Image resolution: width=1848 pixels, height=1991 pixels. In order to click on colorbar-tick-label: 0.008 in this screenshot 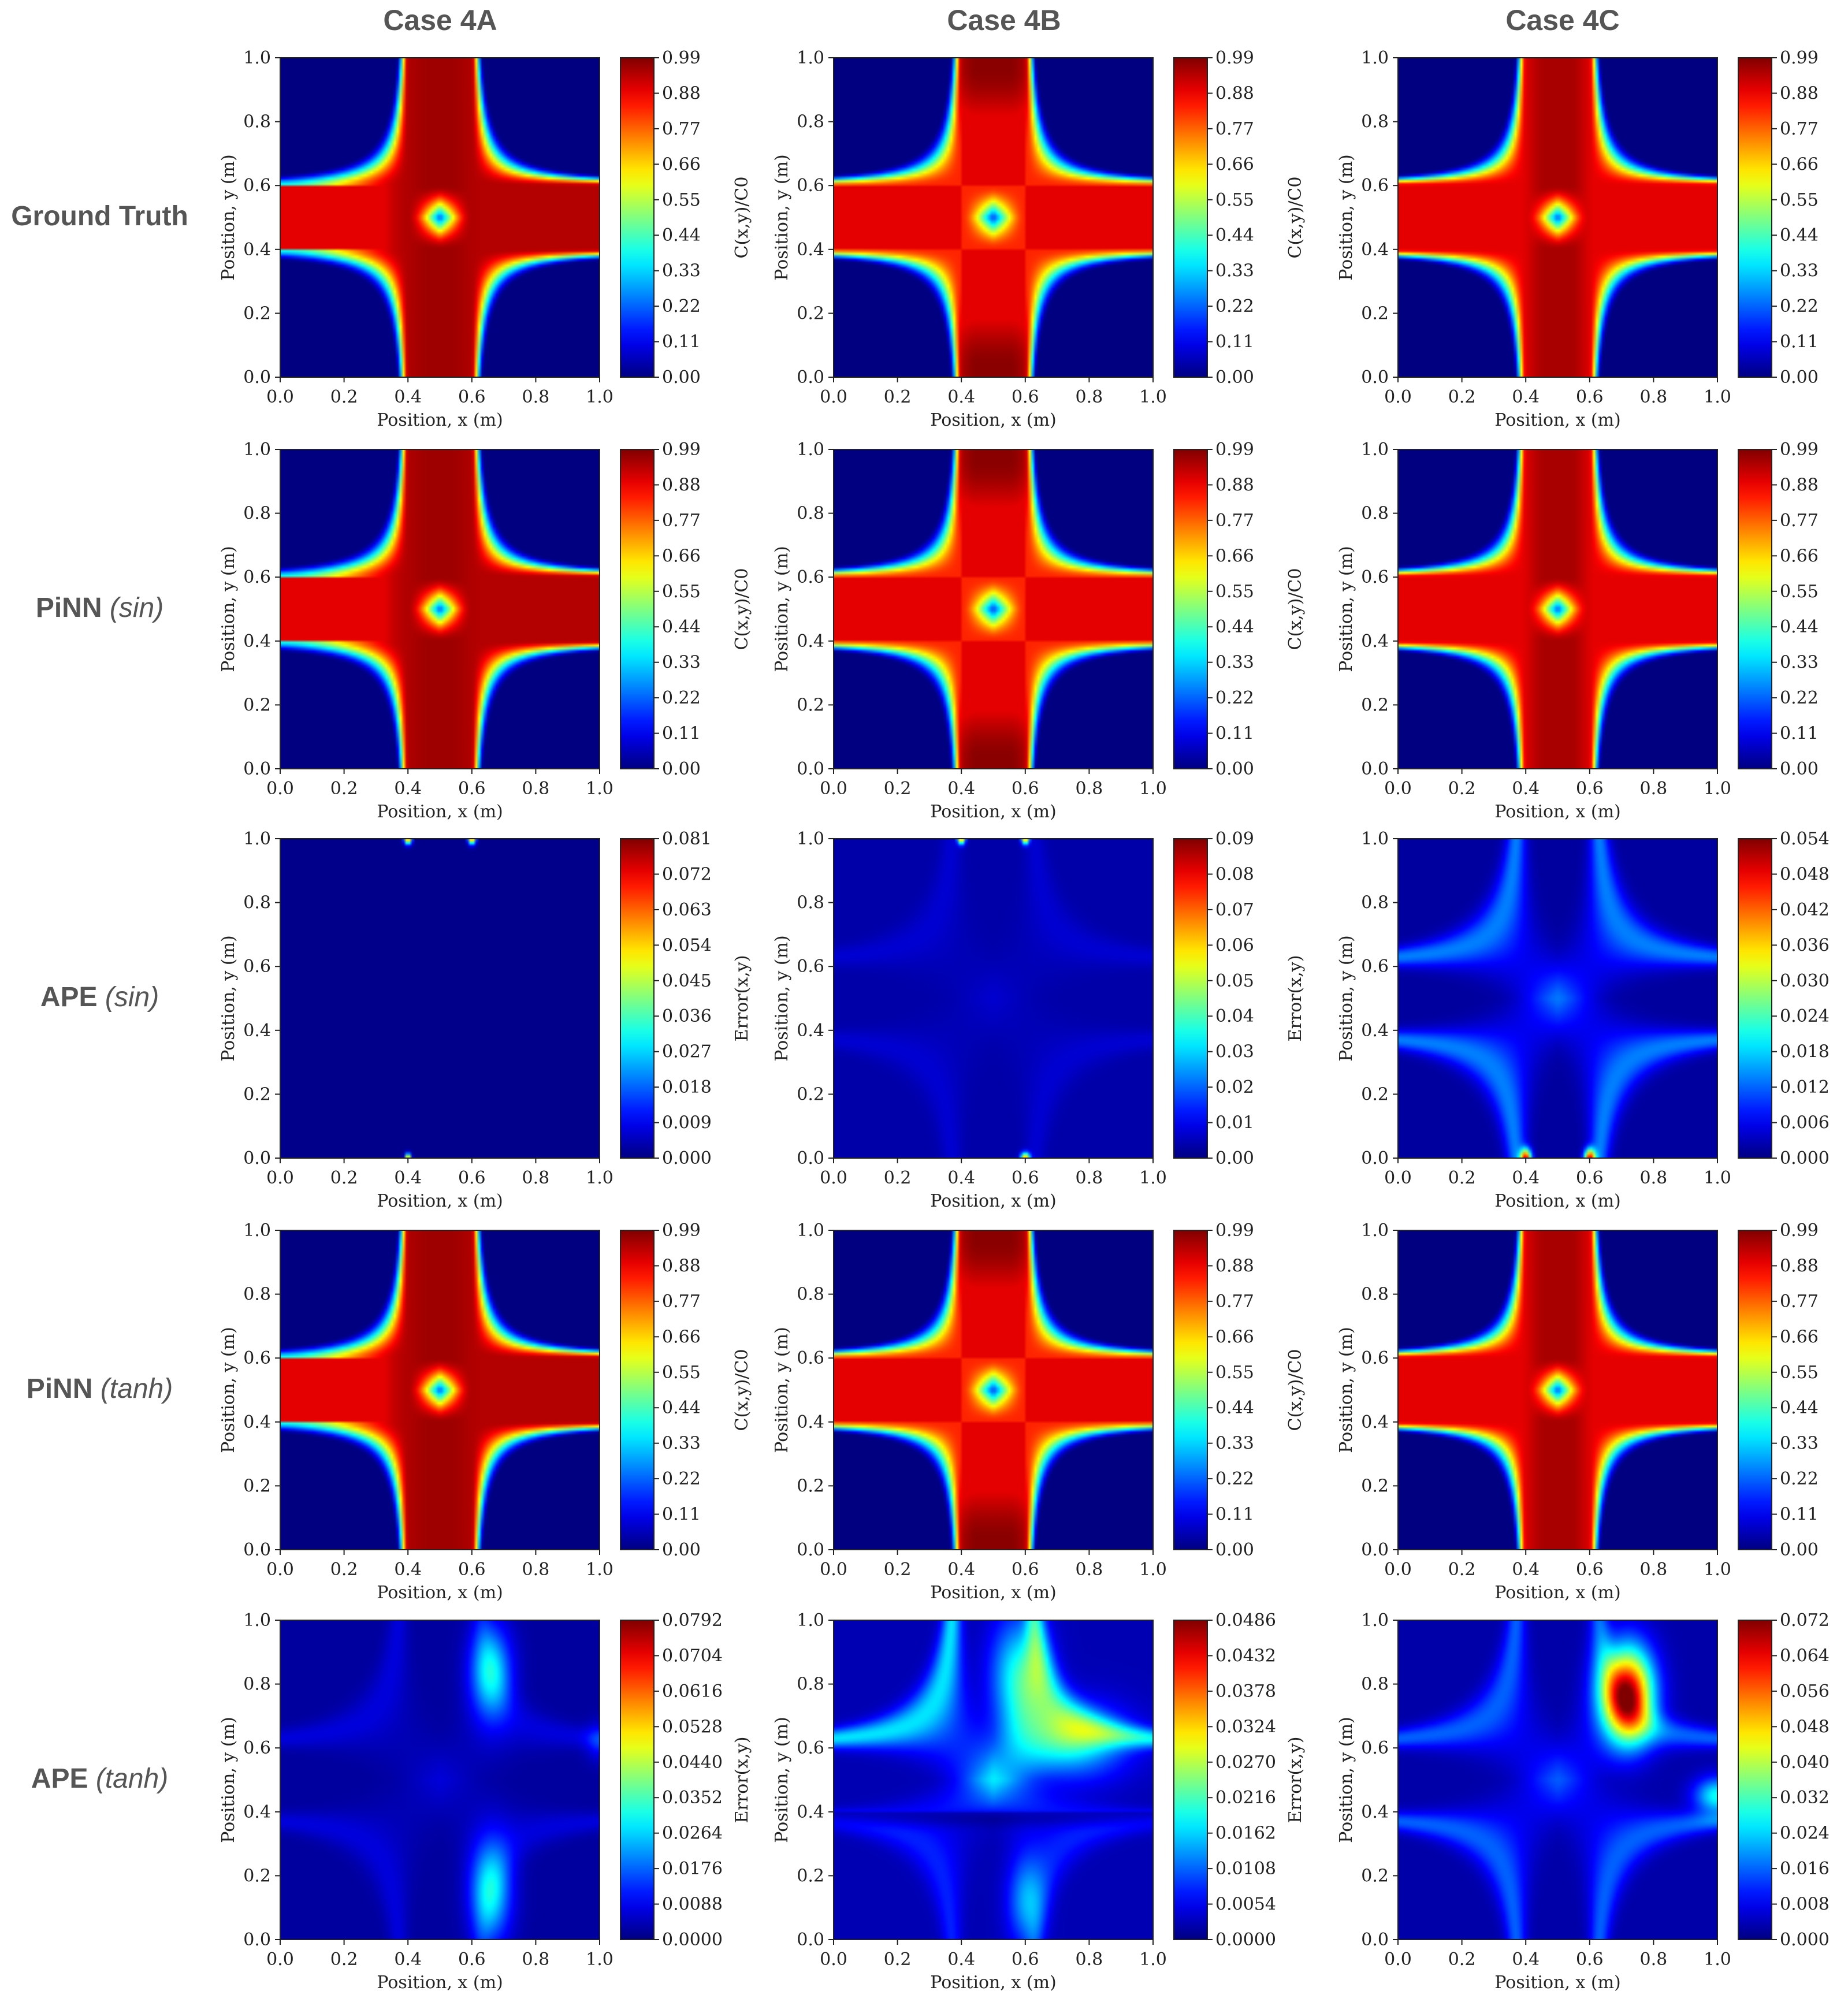, I will do `click(1805, 1905)`.